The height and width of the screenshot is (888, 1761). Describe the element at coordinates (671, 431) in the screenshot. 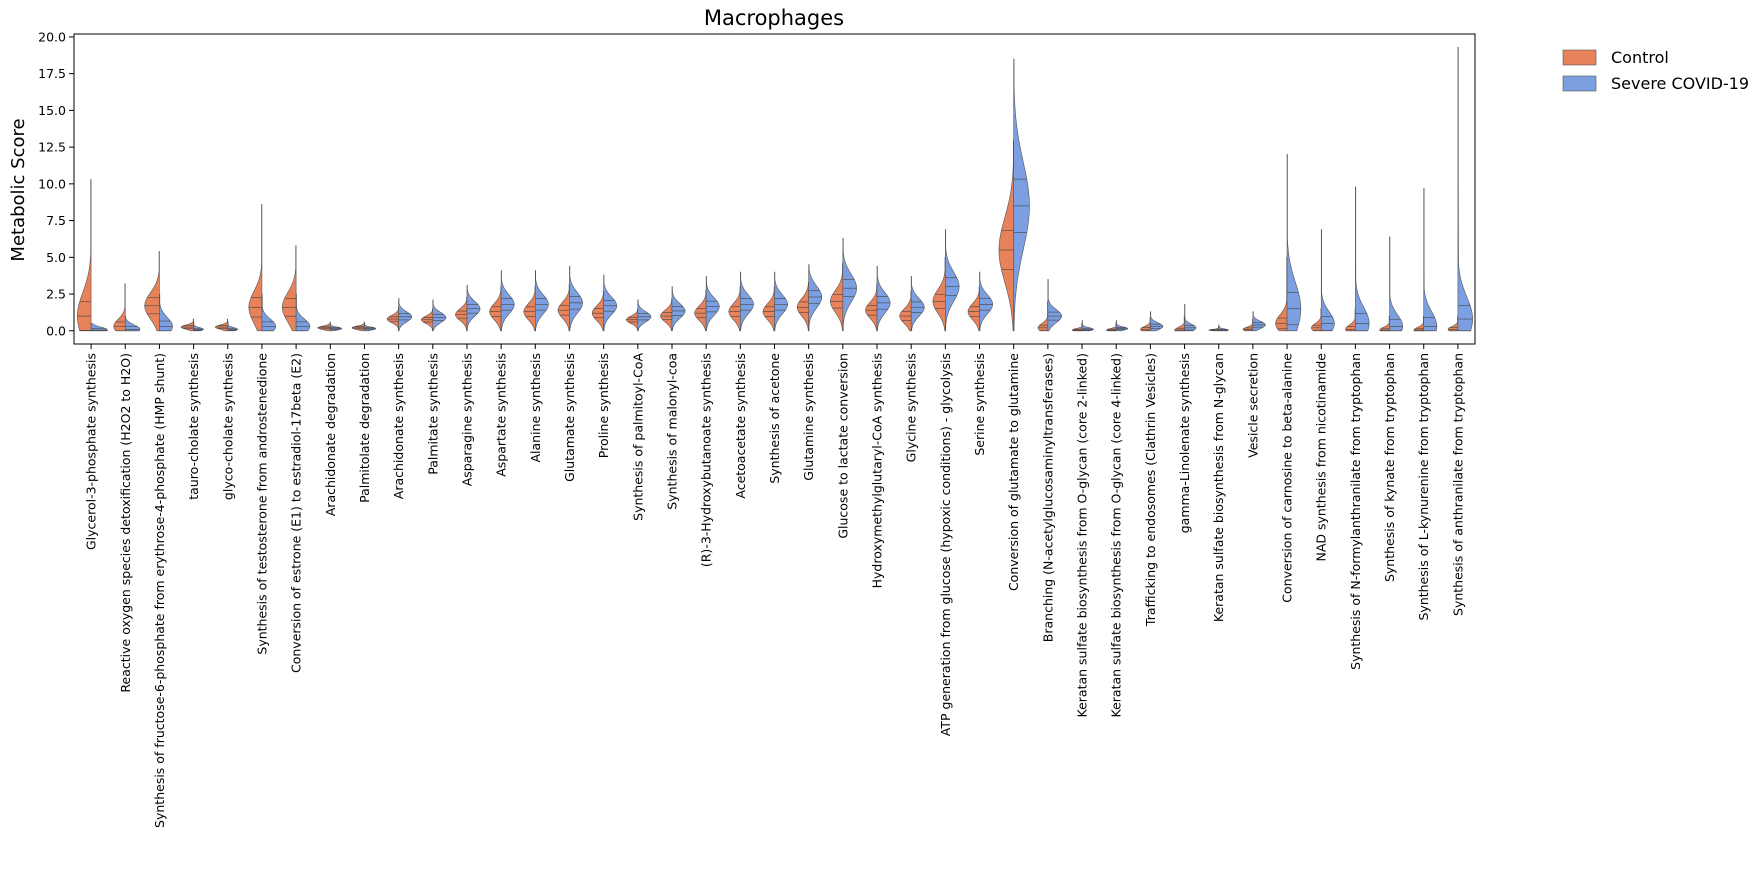

I see `x-tick-label: Synthesis of malonyl-coa` at that location.